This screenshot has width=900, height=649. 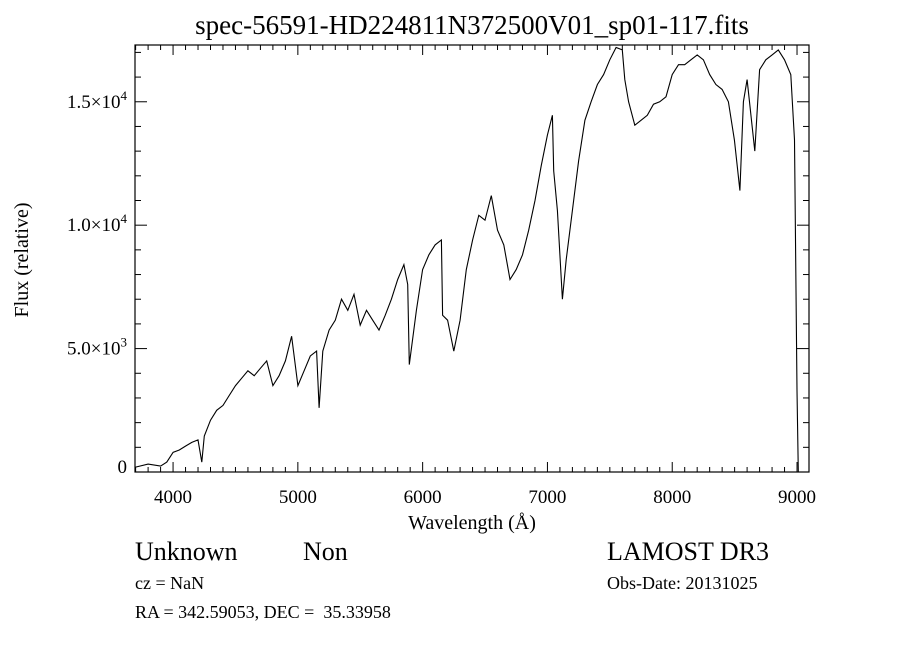 I want to click on x-tick-labels: 4000 5000 6000 7000 8000 9000, so click(x=485, y=497).